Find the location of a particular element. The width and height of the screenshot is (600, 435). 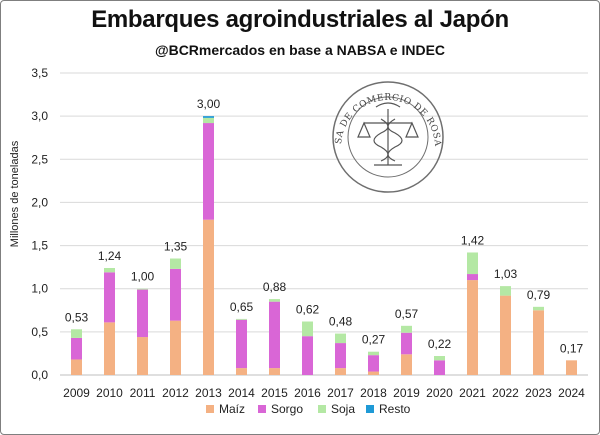

x-tick-label: 2024 is located at coordinates (571, 393).